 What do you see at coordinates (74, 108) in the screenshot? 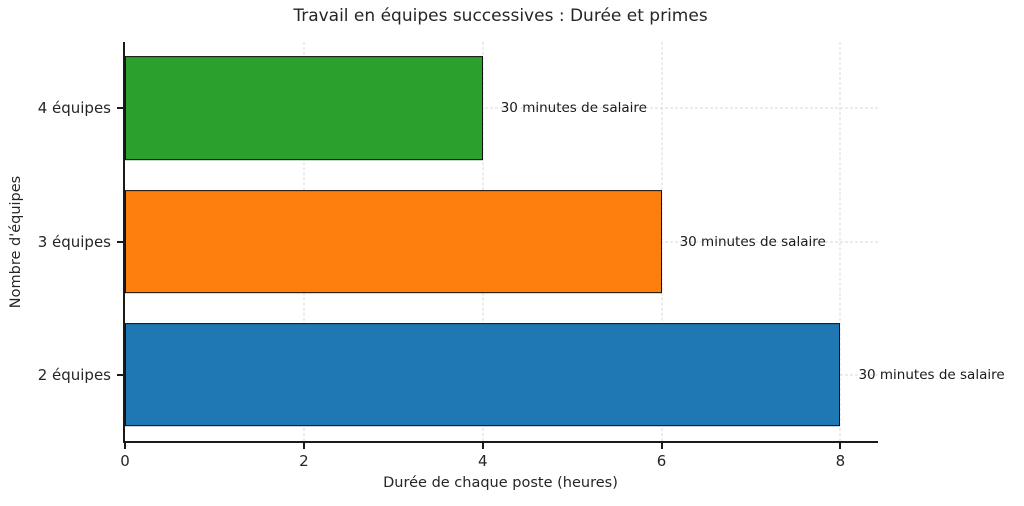
I see `y-tick-label: 4 équipes` at bounding box center [74, 108].